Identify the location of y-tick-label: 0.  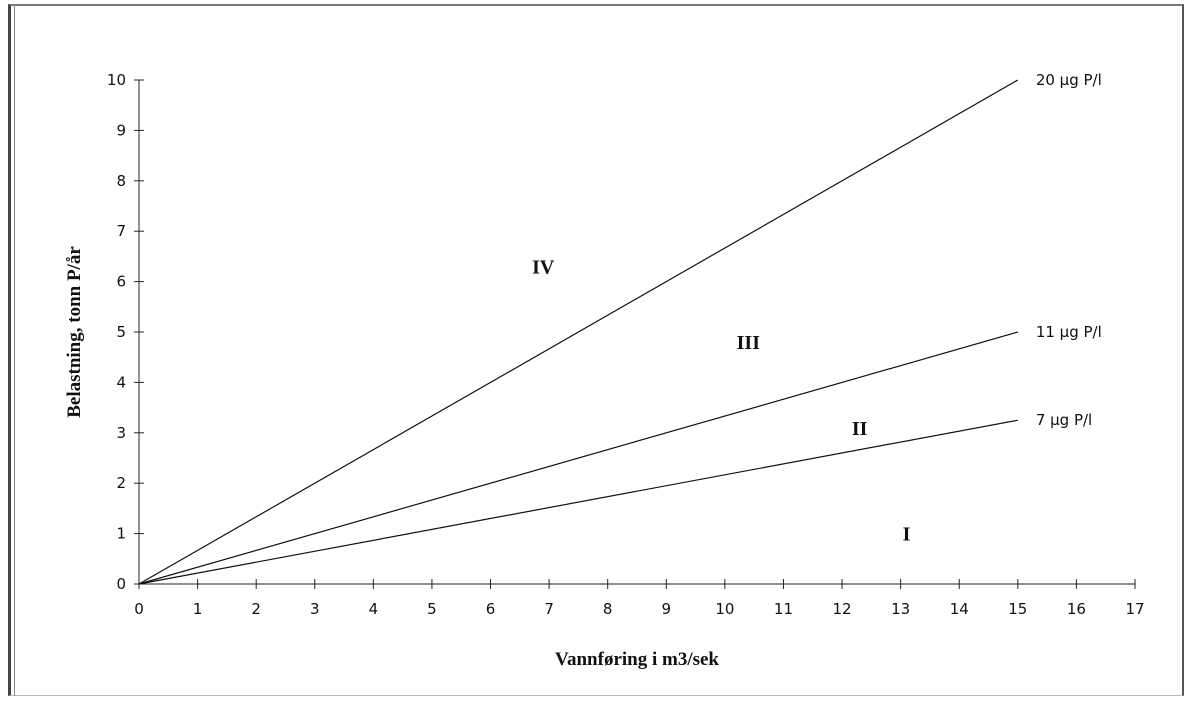
(121, 584).